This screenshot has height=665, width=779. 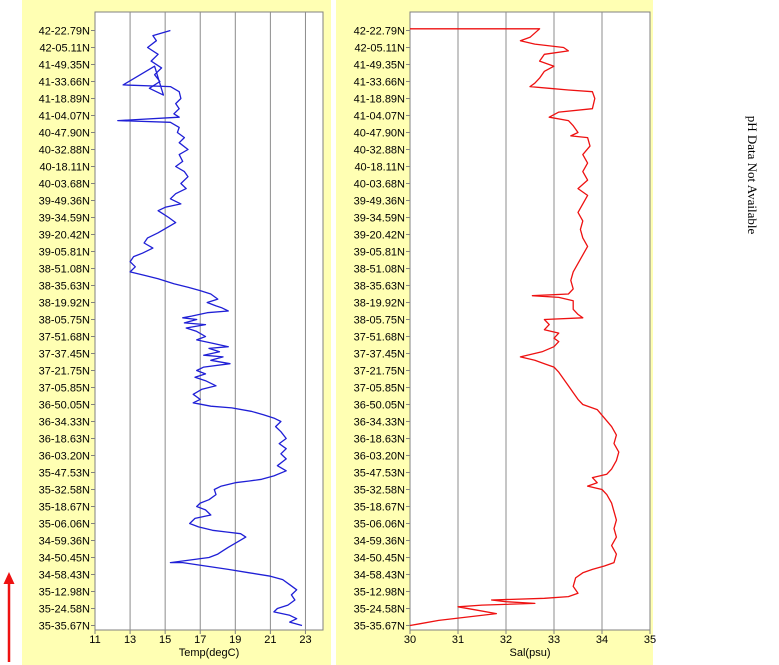 I want to click on temp-x-tick-label: 21, so click(x=270, y=640).